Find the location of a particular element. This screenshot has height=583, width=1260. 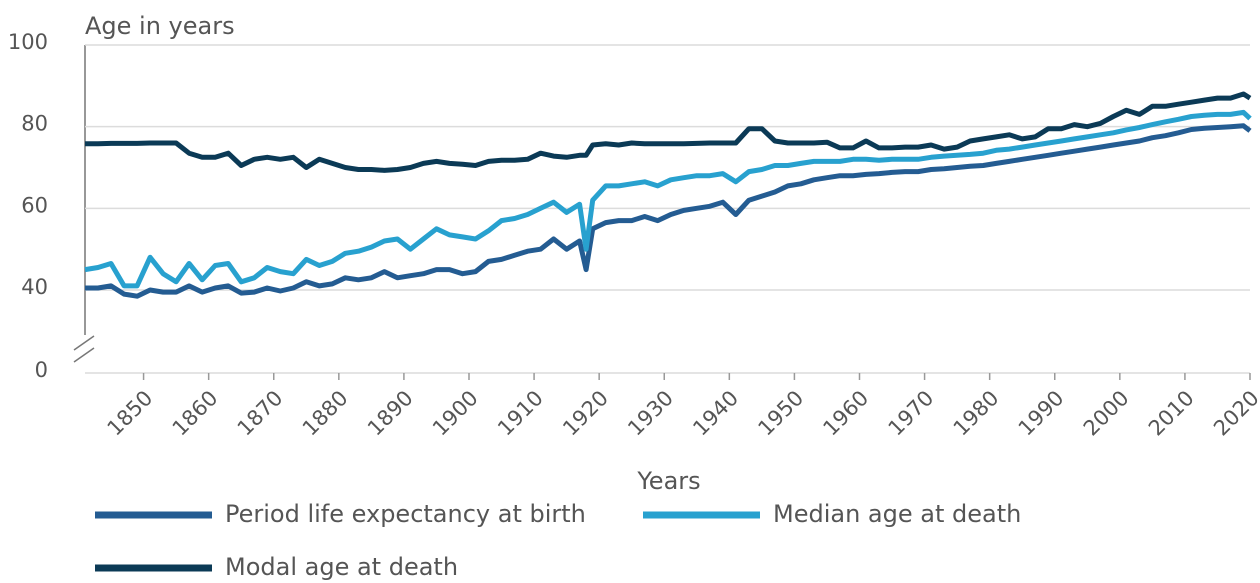

x-tick-label: 1990 is located at coordinates (1041, 413).